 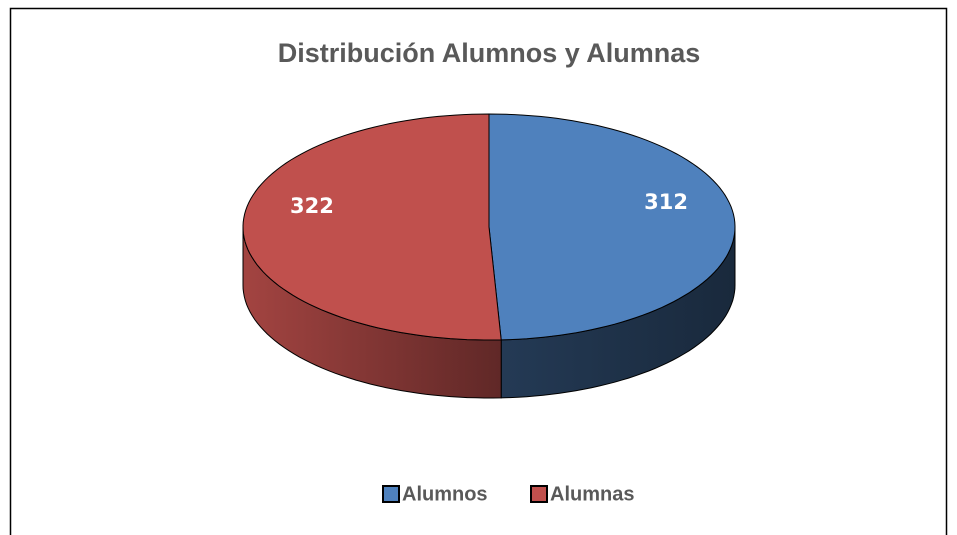 I want to click on data-label: 322, so click(x=312, y=206).